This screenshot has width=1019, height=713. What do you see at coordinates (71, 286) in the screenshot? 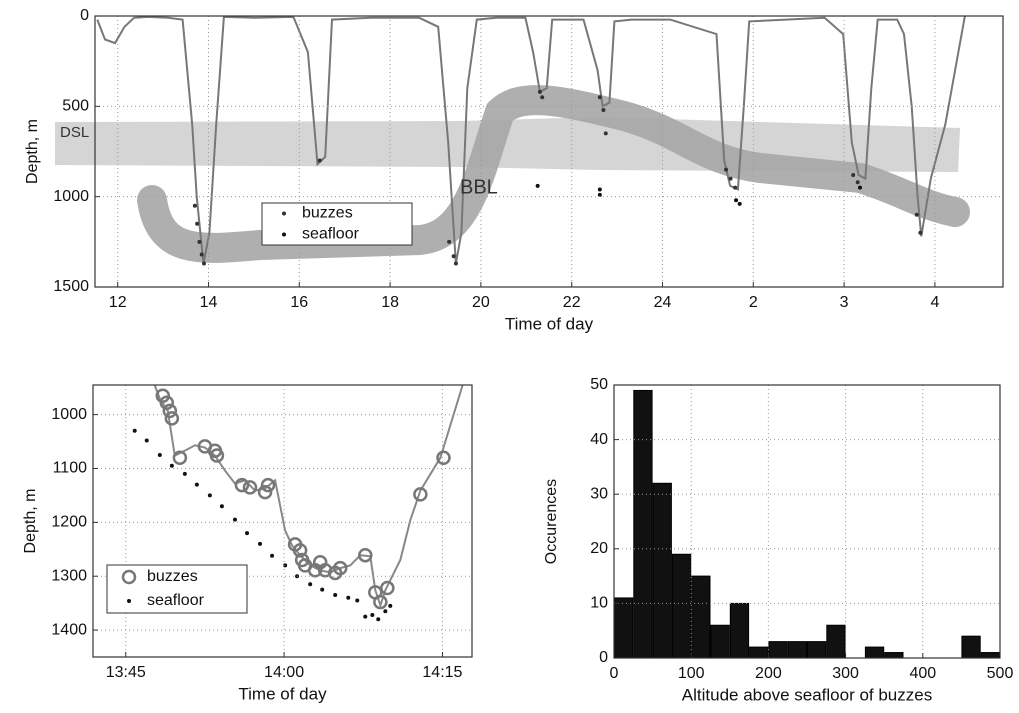
I see `y-tick-label: 1500` at bounding box center [71, 286].